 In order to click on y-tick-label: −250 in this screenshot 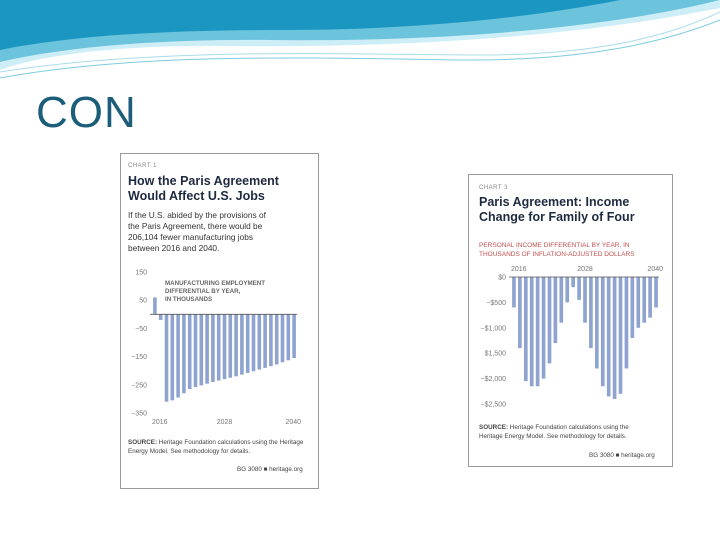, I will do `click(139, 385)`.